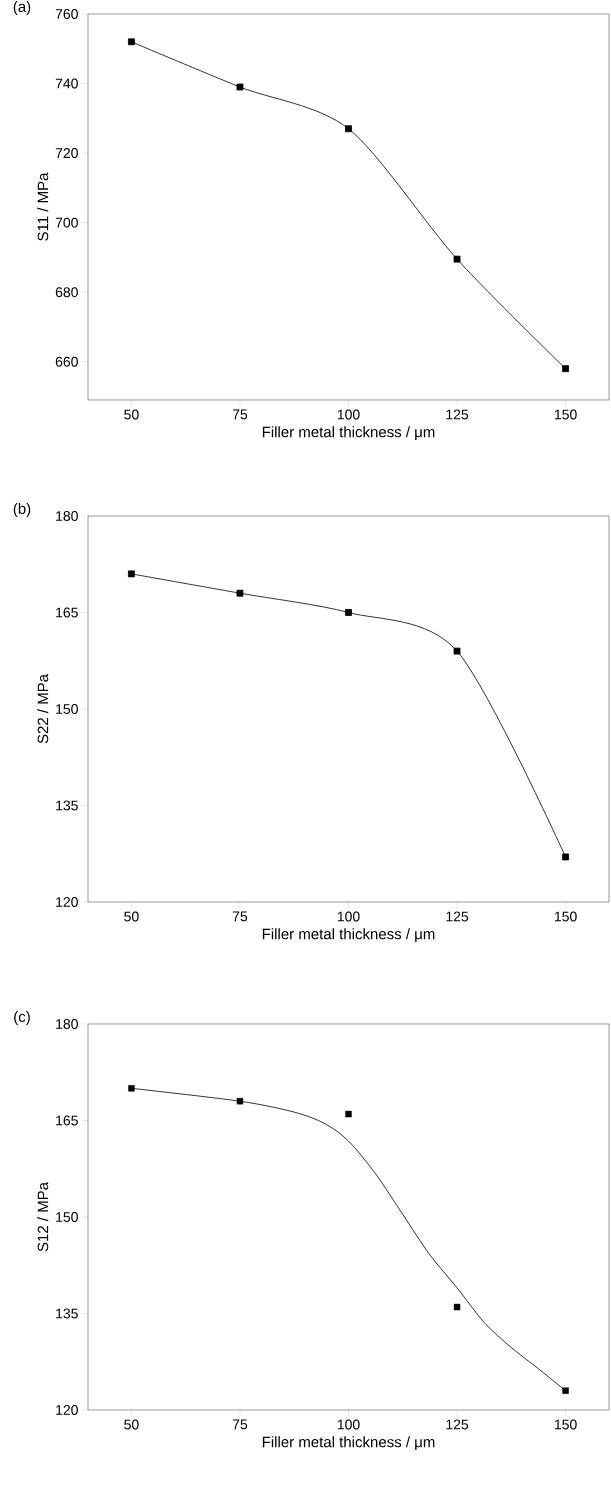 The height and width of the screenshot is (1487, 611). Describe the element at coordinates (43, 708) in the screenshot. I see `y-axis-title: S22 / MPa` at that location.